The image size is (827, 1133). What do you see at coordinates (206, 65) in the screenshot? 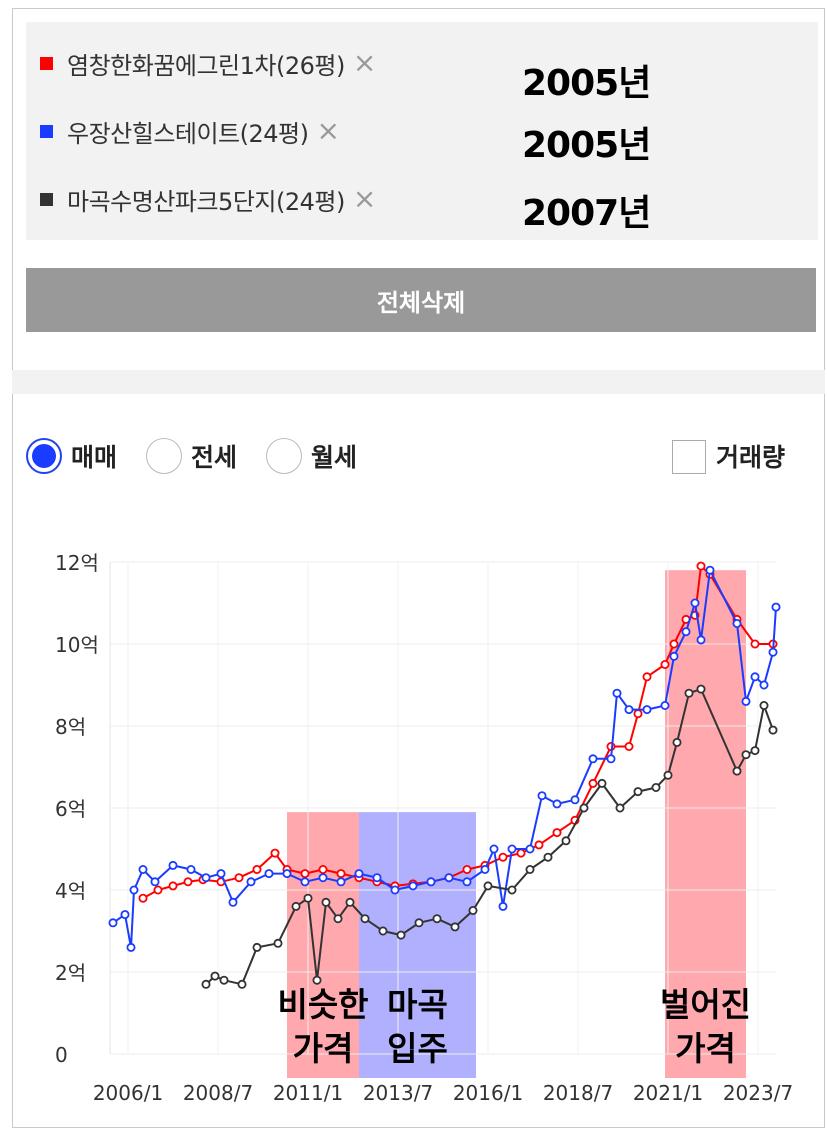
I see `legend-label: 염창한화꿈에그린1차(26평)` at bounding box center [206, 65].